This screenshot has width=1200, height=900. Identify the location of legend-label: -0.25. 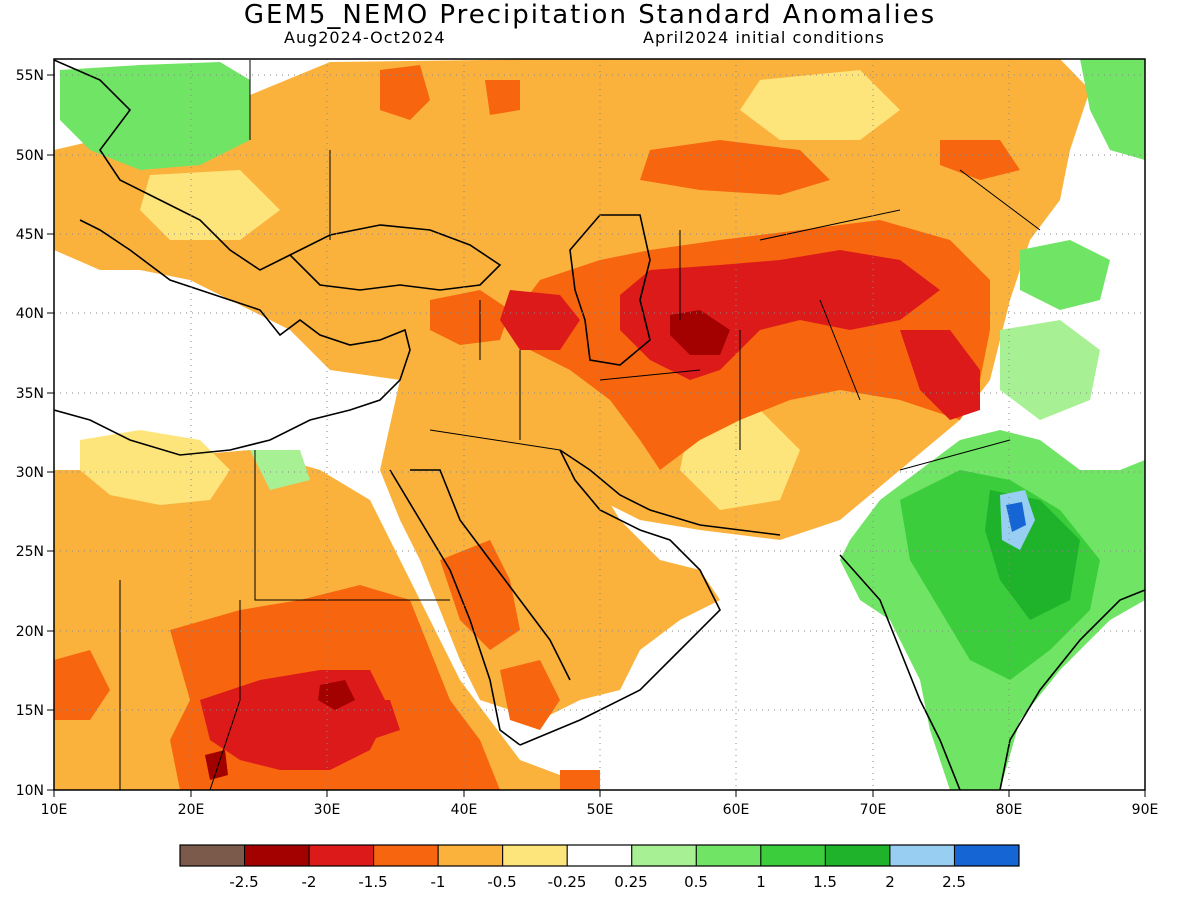
(567, 882).